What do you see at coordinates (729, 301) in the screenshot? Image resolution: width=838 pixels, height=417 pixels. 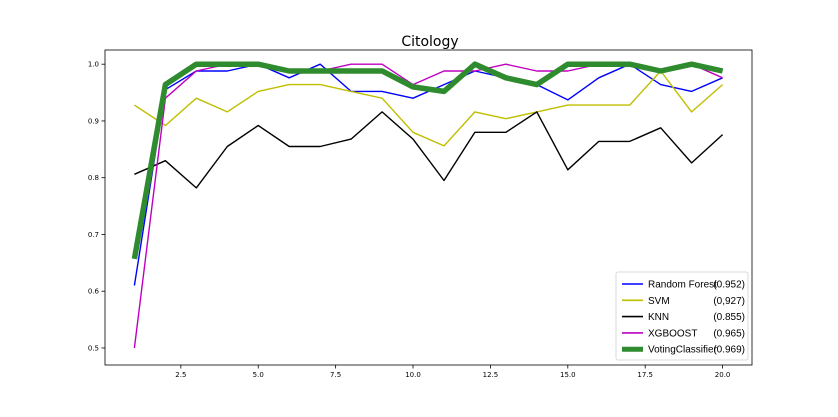 I see `legend-score: (0,927)` at bounding box center [729, 301].